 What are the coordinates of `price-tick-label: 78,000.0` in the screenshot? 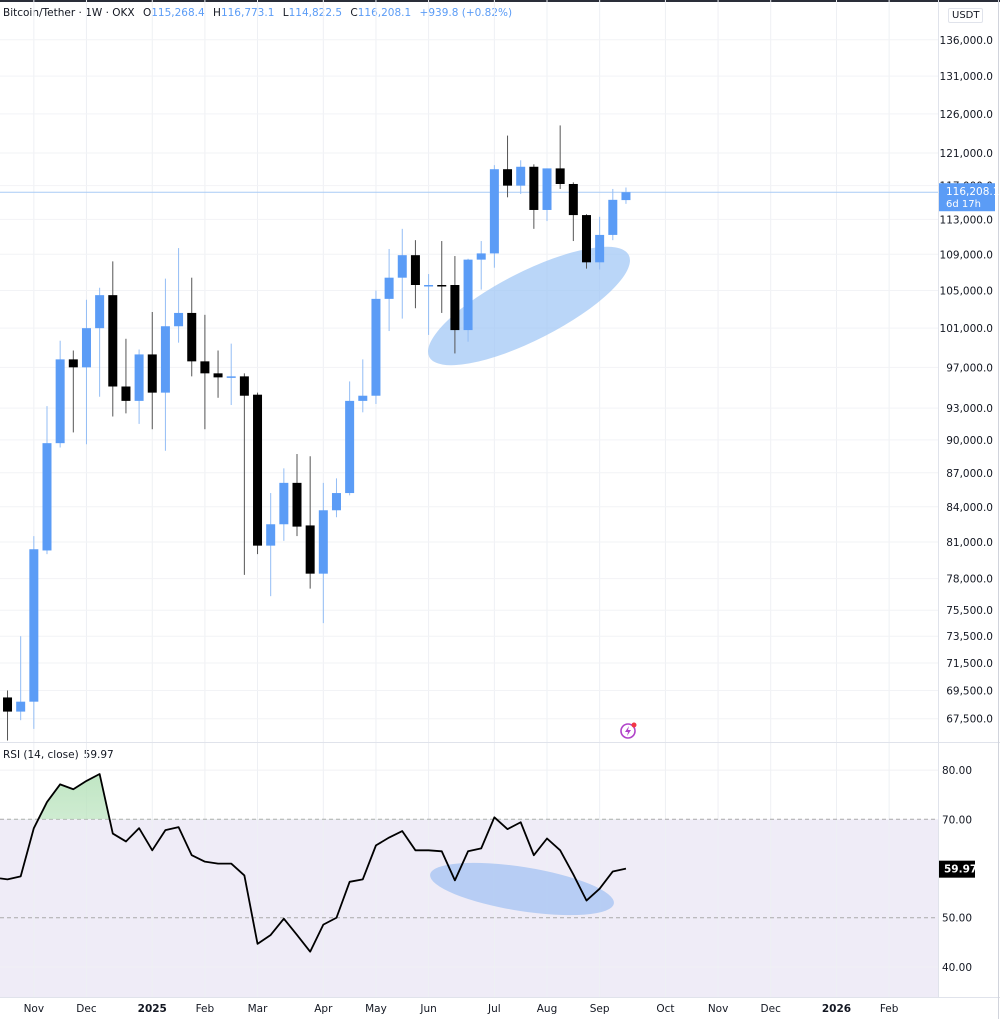 It's located at (969, 580).